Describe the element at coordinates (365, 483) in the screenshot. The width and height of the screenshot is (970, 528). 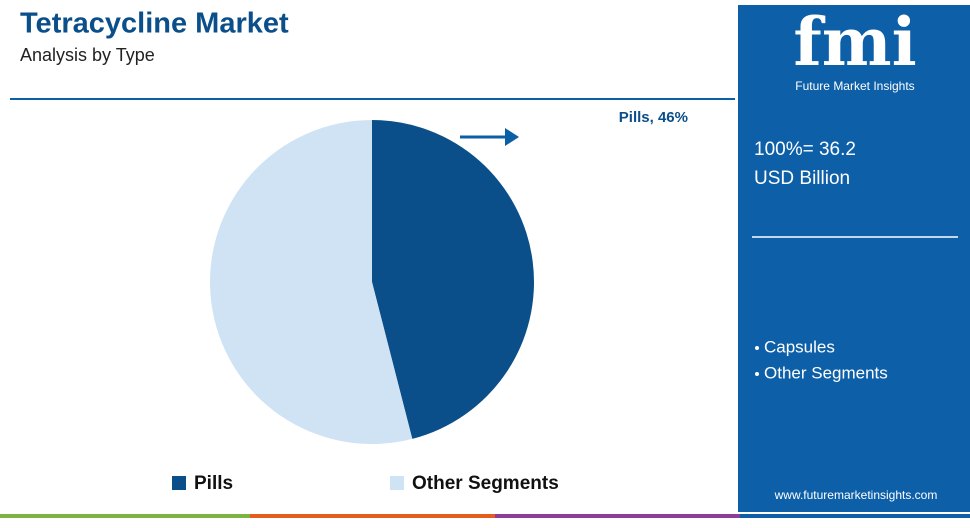
I see `legend: Pills Other Segments` at that location.